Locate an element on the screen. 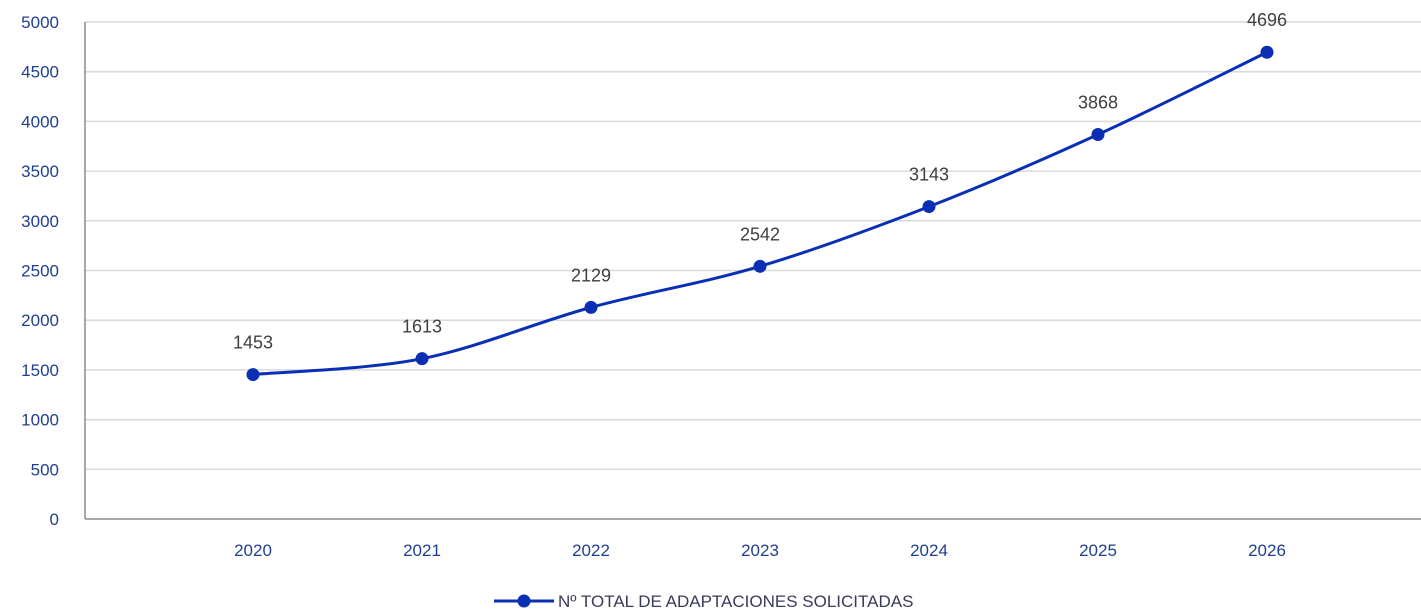 Image resolution: width=1421 pixels, height=616 pixels. data-label: 4696 is located at coordinates (1267, 20).